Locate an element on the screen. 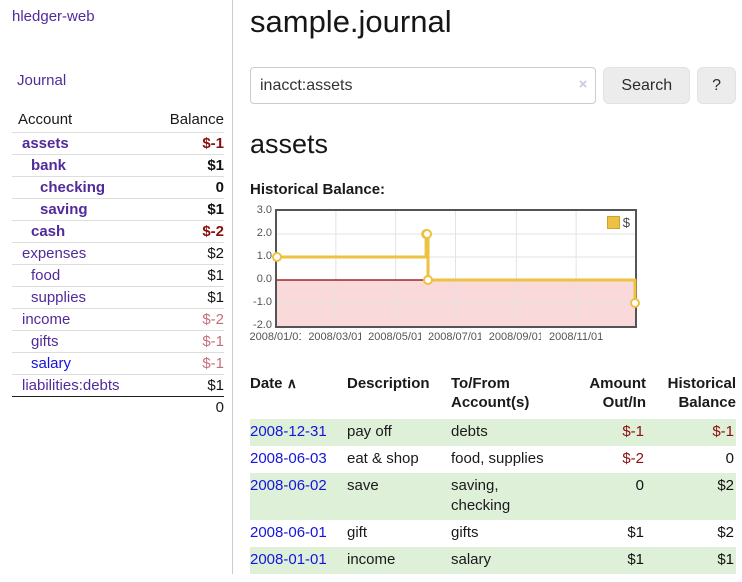 The width and height of the screenshot is (742, 582). accounts-col-account: Account is located at coordinates (45, 119).